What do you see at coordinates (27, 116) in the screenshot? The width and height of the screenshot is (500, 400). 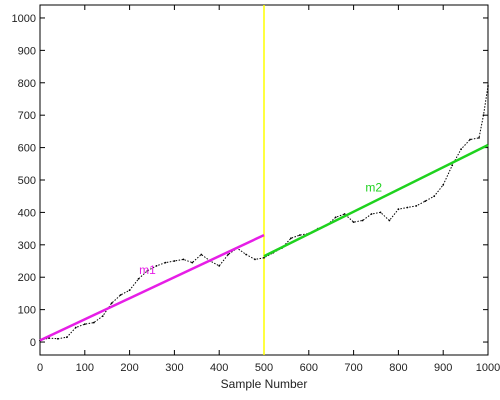 I see `y-tick-label: 700` at bounding box center [27, 116].